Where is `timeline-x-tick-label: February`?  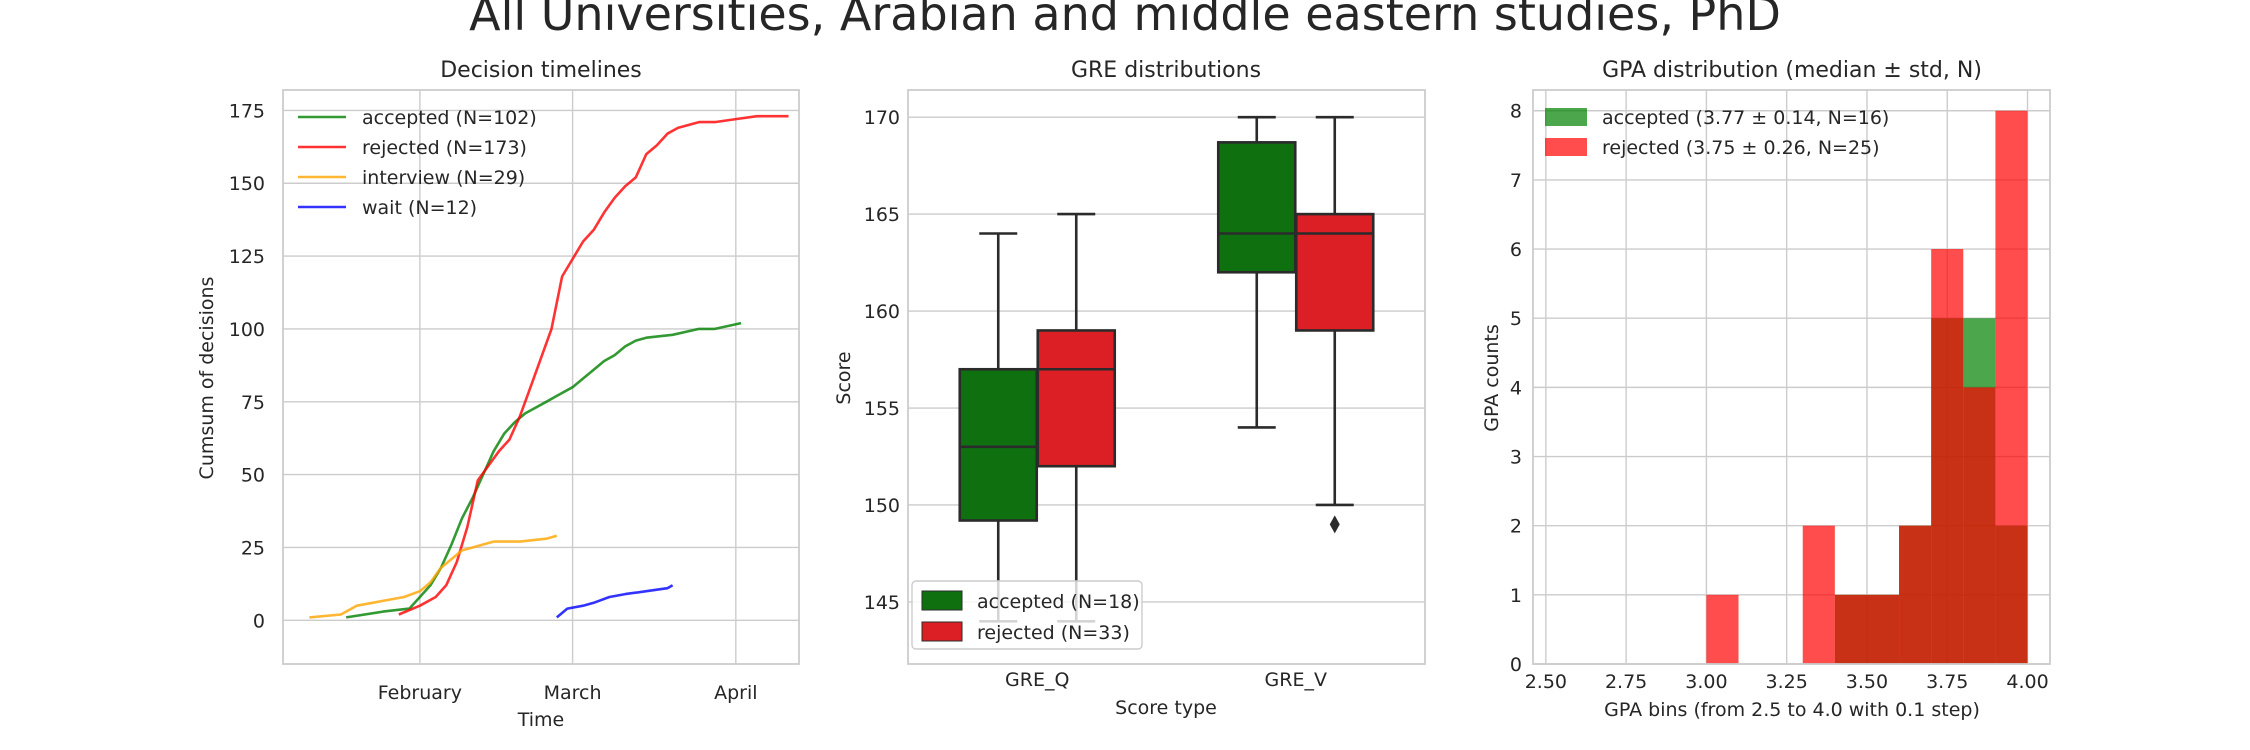
timeline-x-tick-label: February is located at coordinates (420, 693).